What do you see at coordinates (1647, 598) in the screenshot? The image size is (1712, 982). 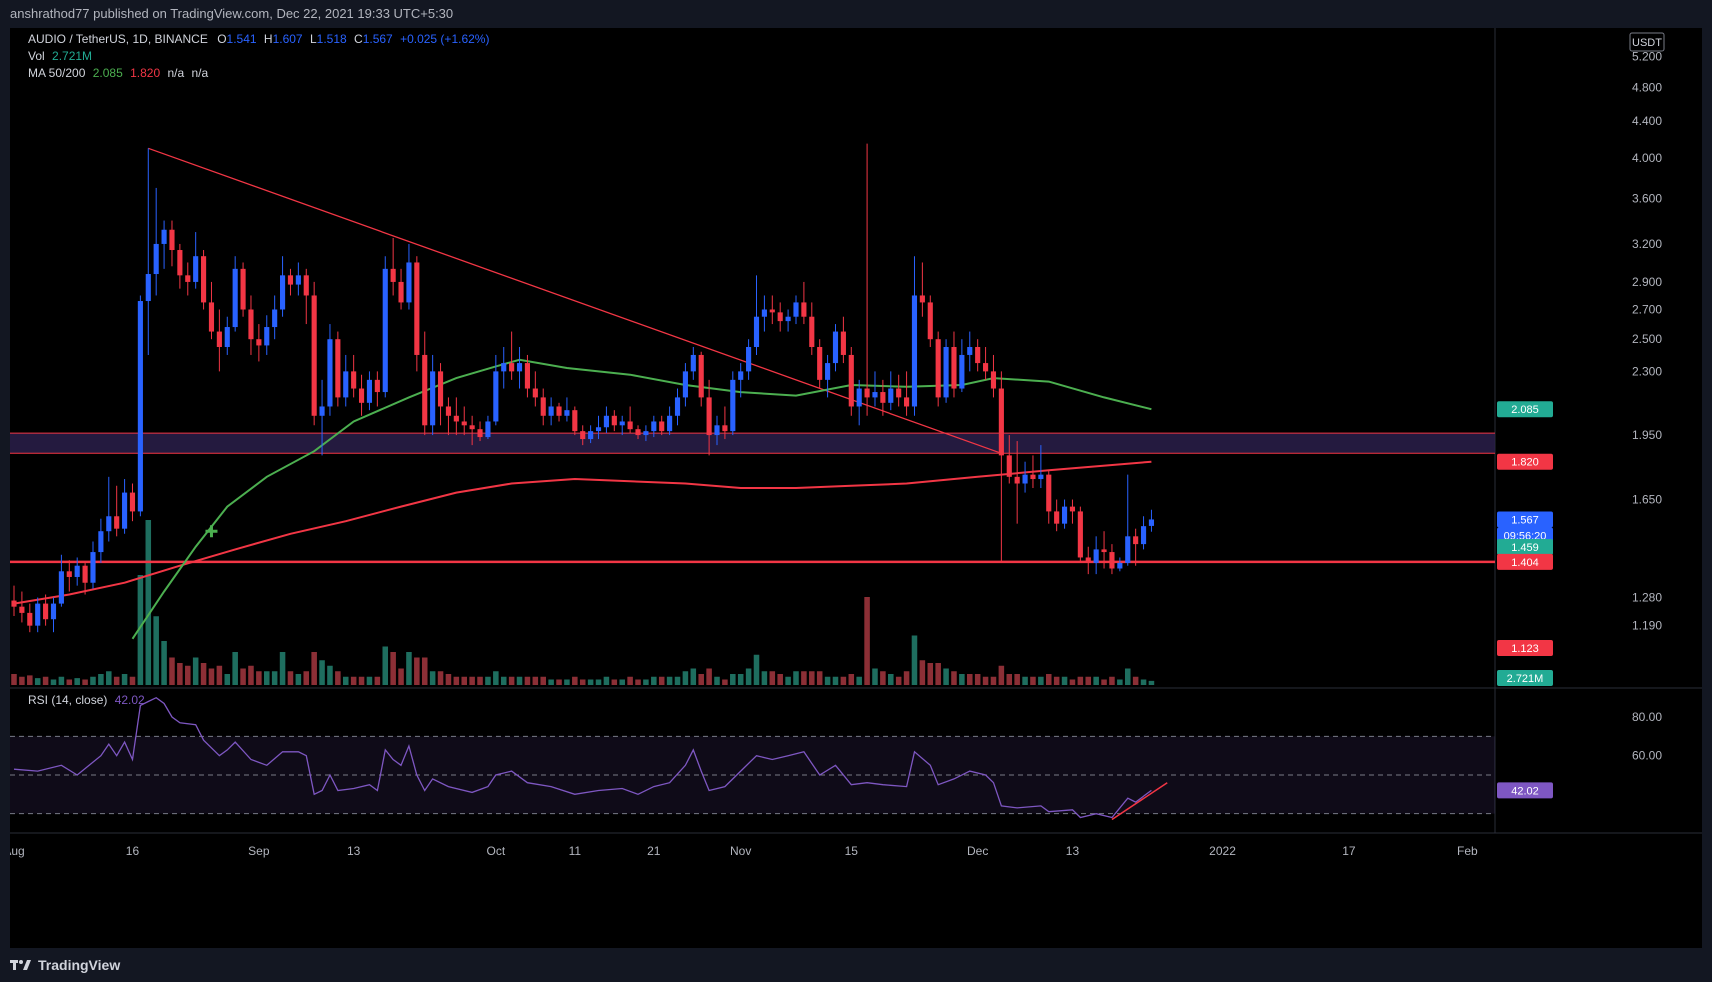 I see `price-tick-label: 1.280` at bounding box center [1647, 598].